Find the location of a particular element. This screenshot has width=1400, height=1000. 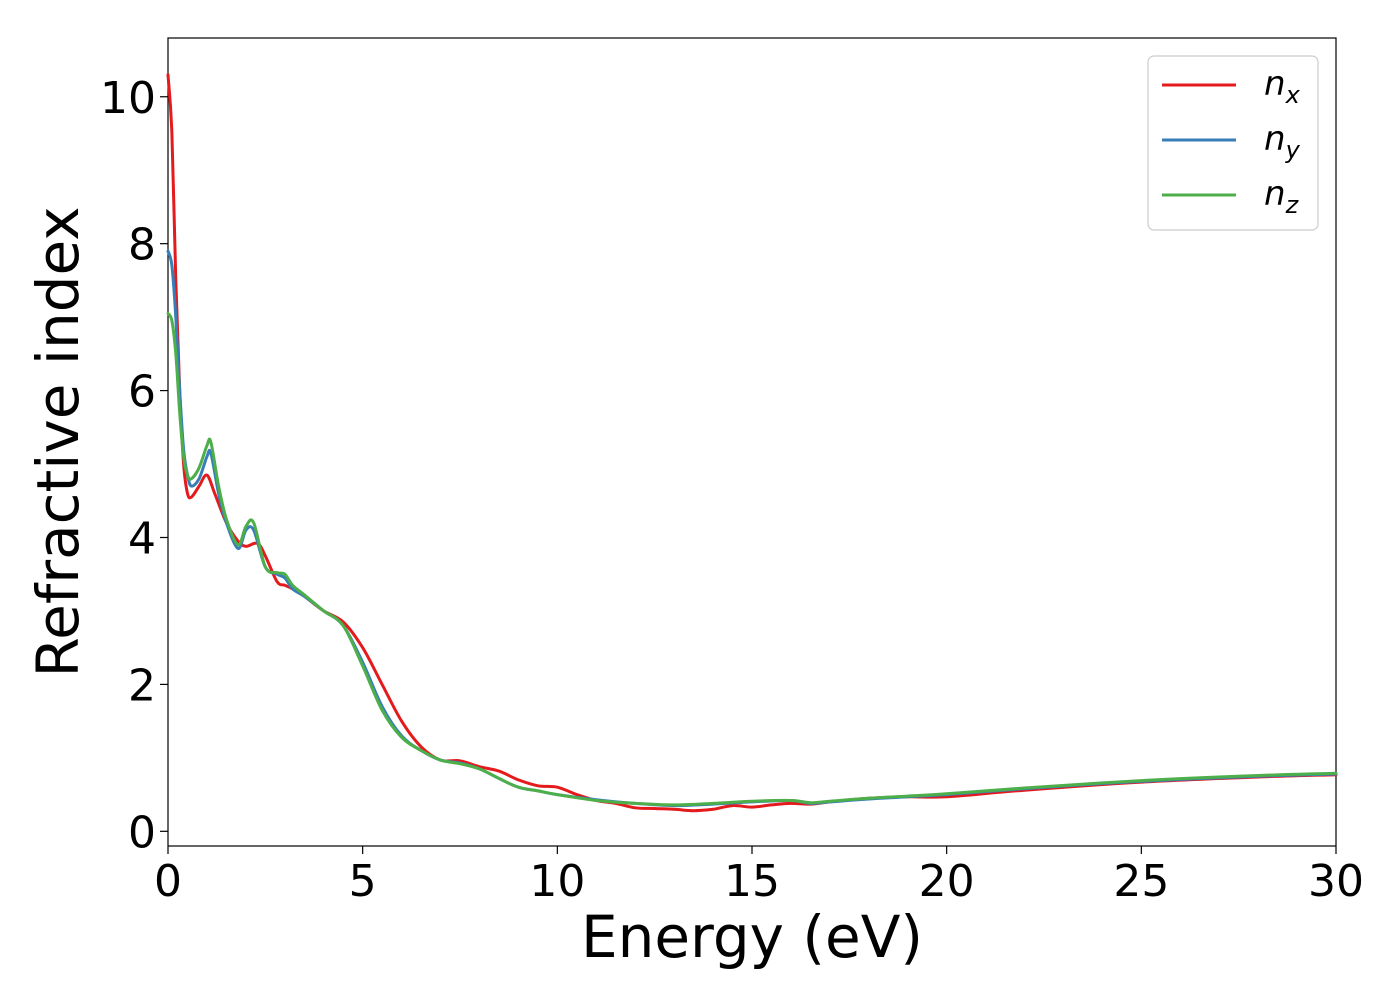

x-tick-label: 20 is located at coordinates (947, 881).